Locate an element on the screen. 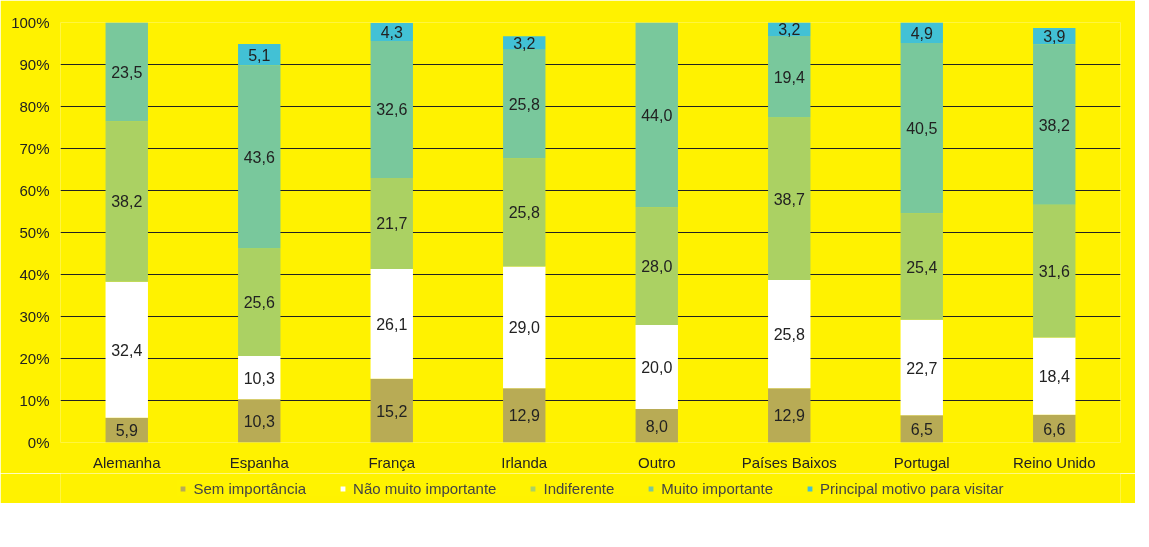  data-label: 43,6 is located at coordinates (259, 157).